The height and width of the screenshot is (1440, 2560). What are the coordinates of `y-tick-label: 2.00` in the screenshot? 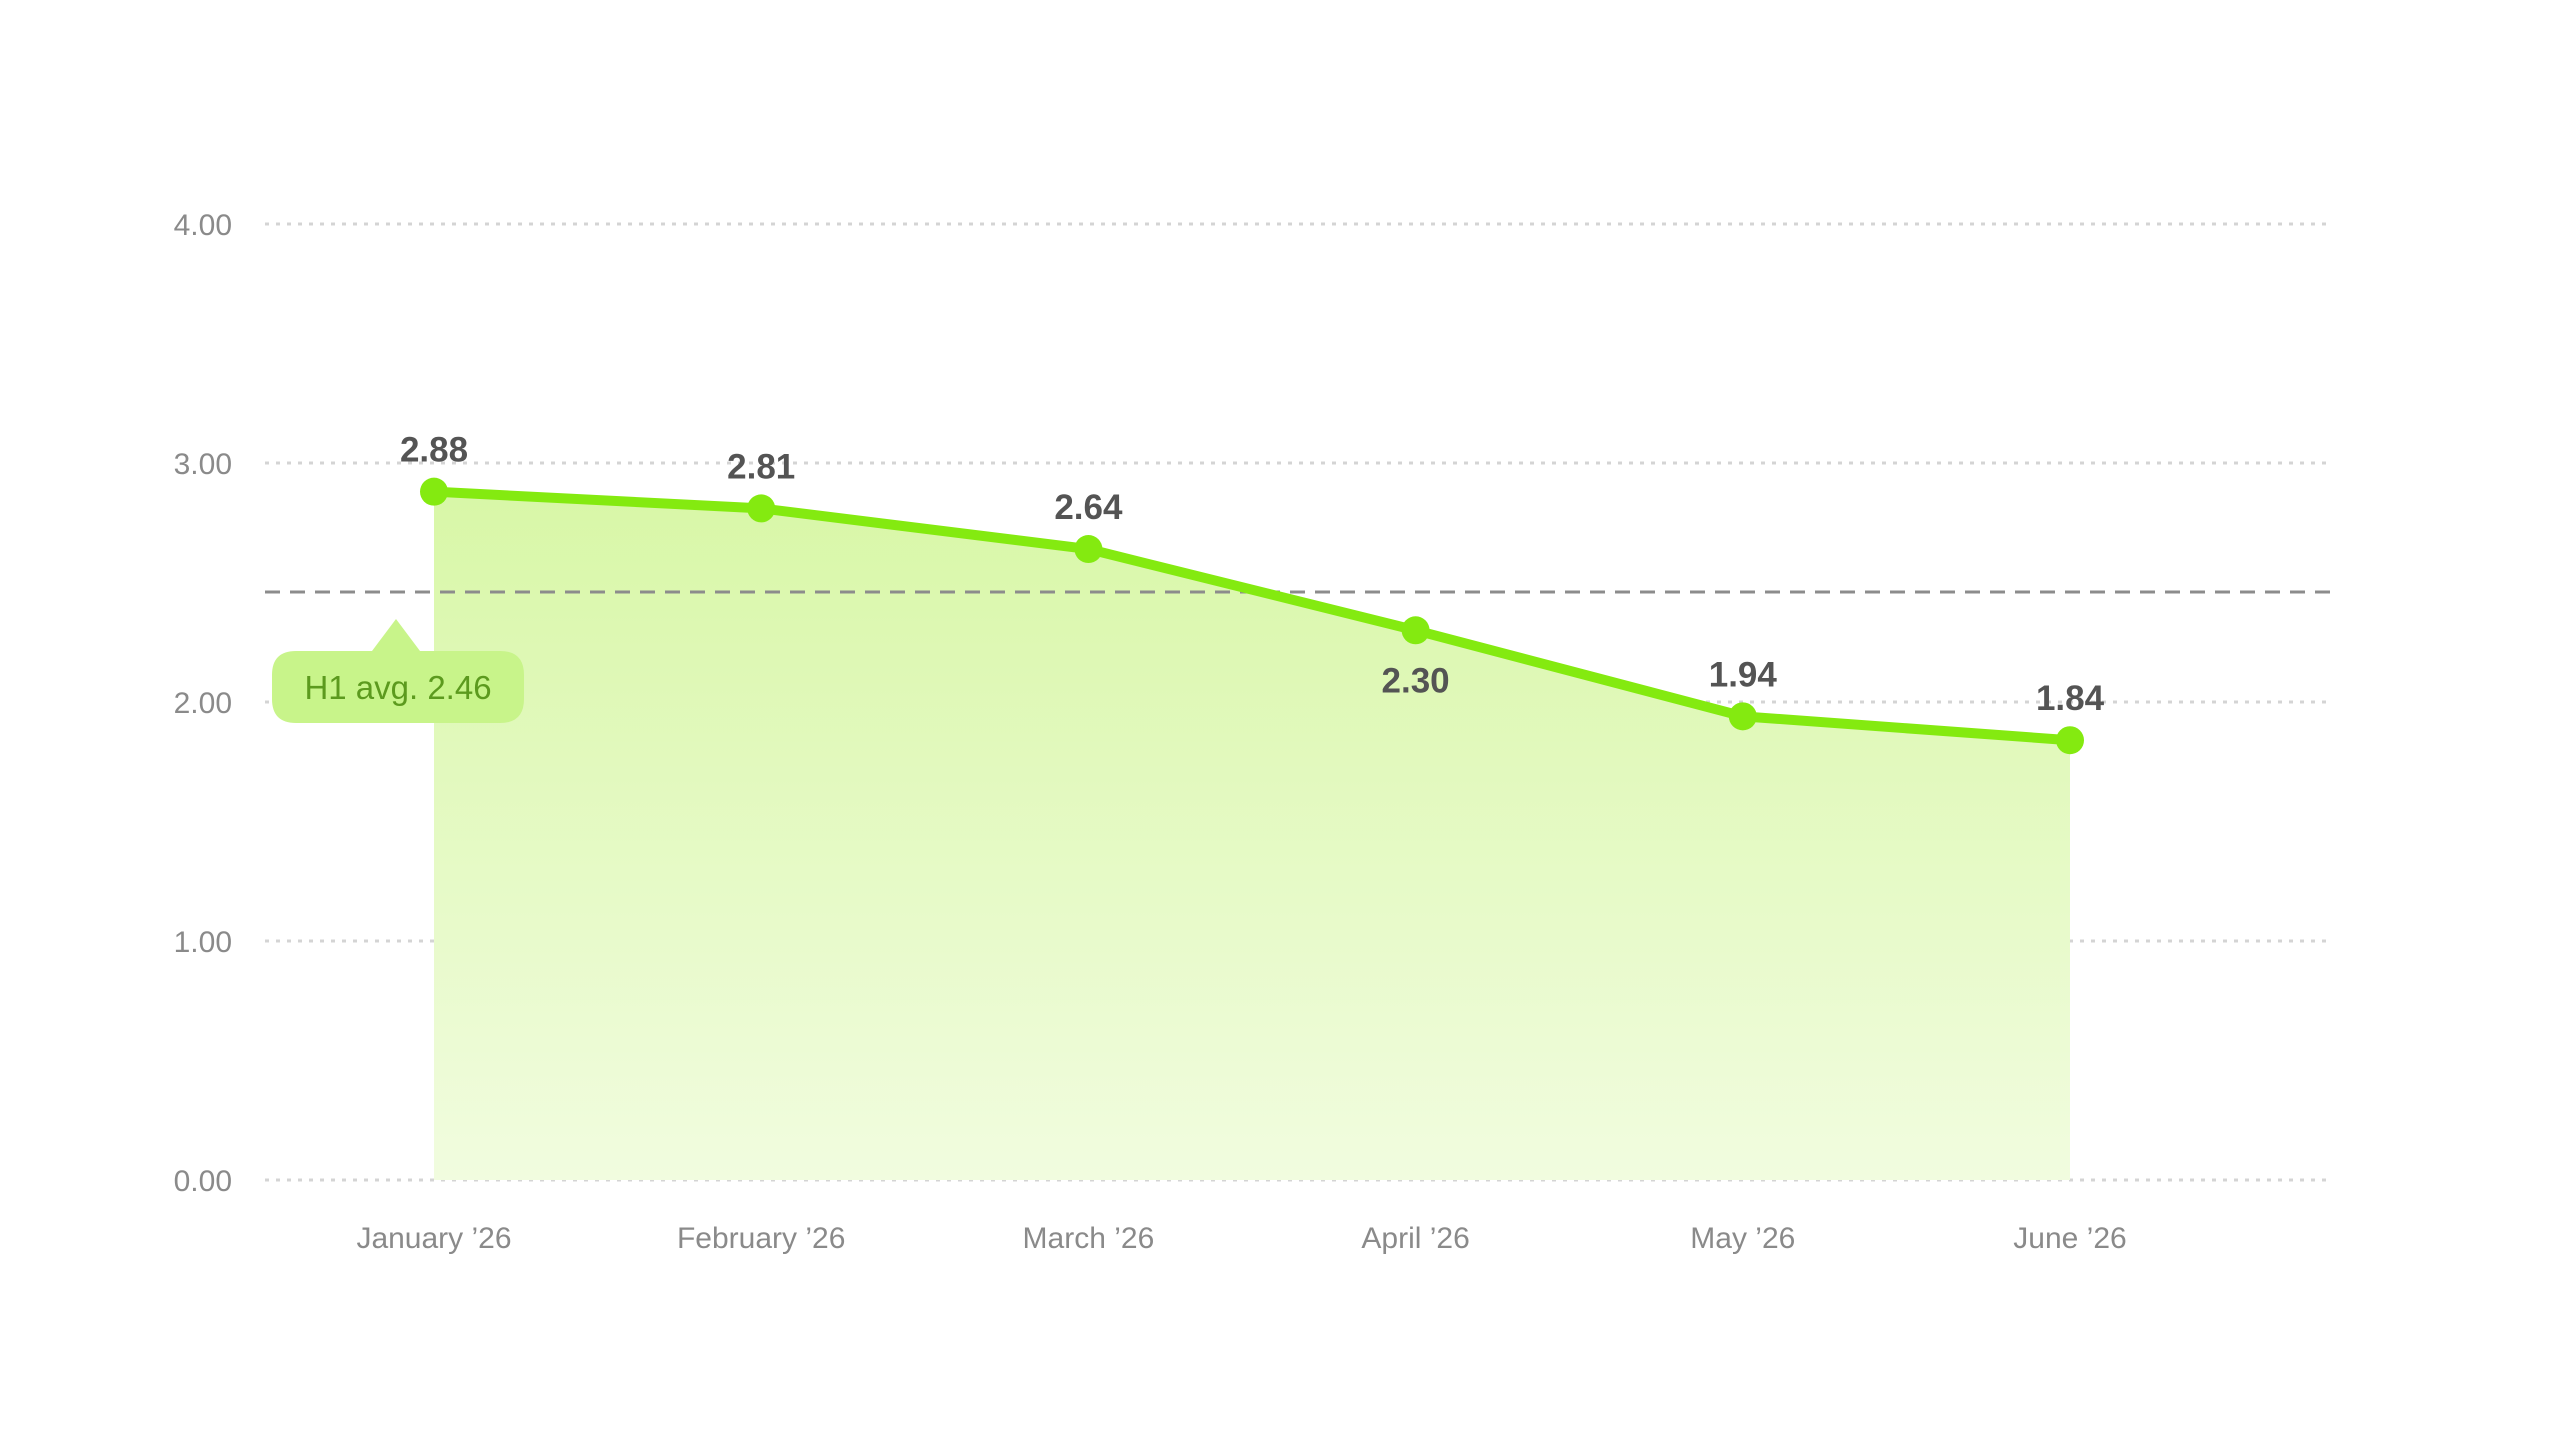 It's located at (203, 703).